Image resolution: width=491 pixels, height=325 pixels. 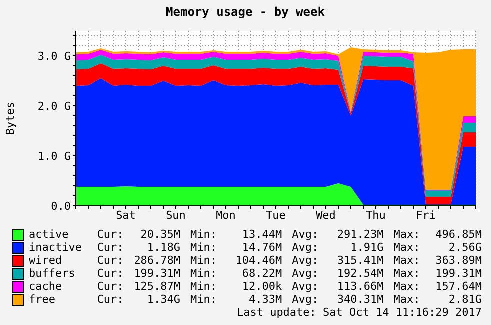 What do you see at coordinates (426, 215) in the screenshot?
I see `x-tick-label: Fri` at bounding box center [426, 215].